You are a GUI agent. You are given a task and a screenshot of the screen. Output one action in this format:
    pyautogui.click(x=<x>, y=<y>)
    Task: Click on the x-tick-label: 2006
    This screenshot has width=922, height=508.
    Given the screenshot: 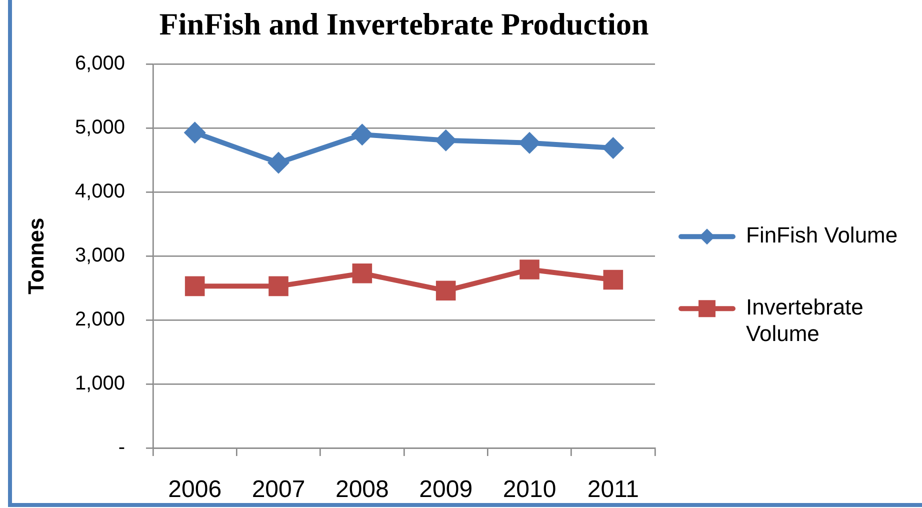 What is the action you would take?
    pyautogui.click(x=195, y=490)
    